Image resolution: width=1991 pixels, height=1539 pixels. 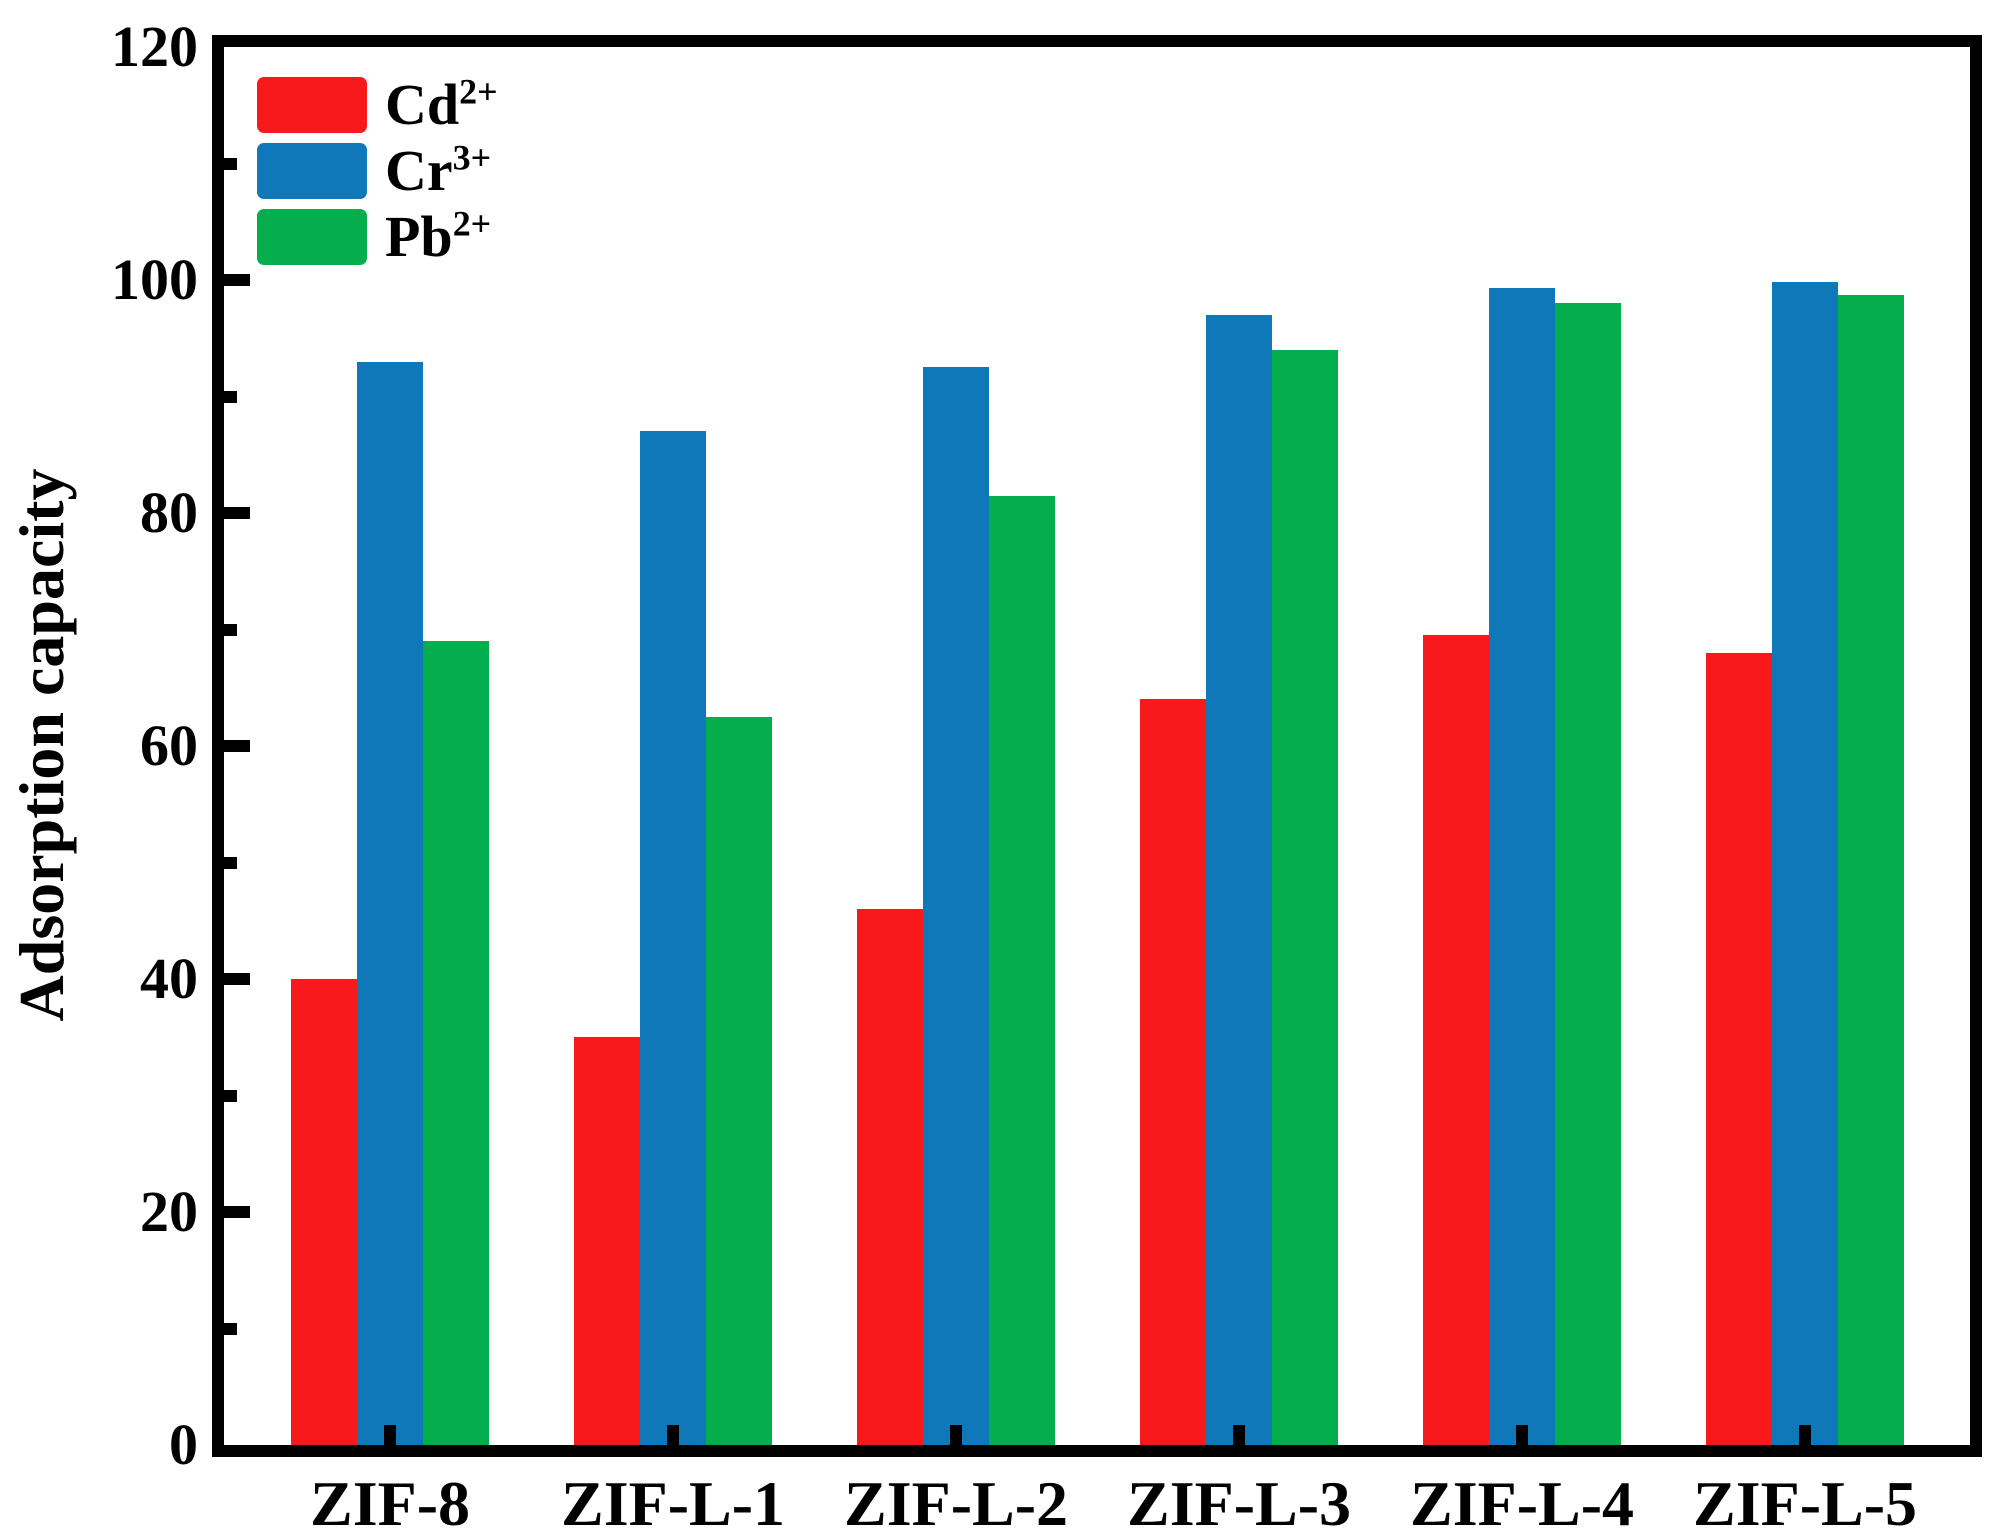 I want to click on bar-zif-l-3-cd2+, so click(x=1173, y=1072).